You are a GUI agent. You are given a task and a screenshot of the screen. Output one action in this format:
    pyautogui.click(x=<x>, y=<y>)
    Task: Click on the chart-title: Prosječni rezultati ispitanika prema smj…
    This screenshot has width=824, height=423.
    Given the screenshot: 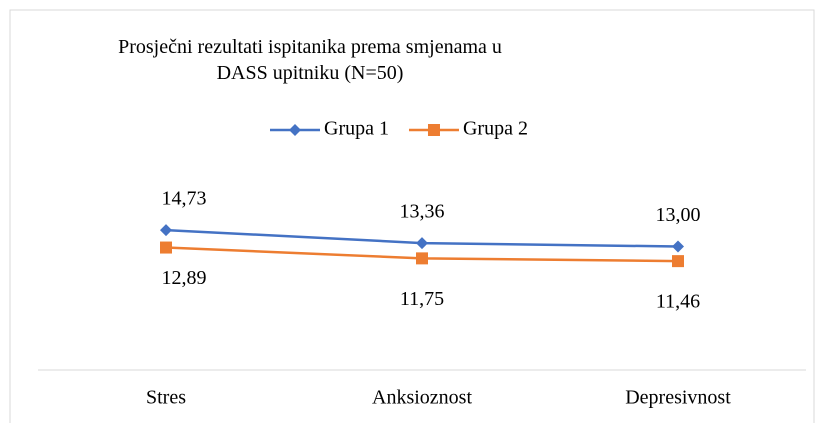 What is the action you would take?
    pyautogui.click(x=310, y=60)
    